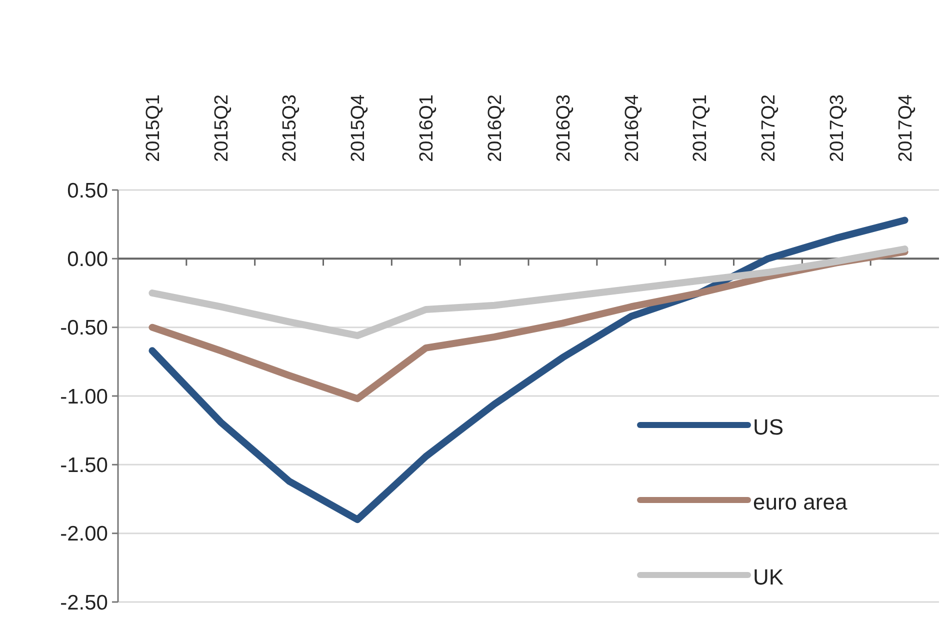  What do you see at coordinates (221, 128) in the screenshot?
I see `x-tick-label: 2015Q2` at bounding box center [221, 128].